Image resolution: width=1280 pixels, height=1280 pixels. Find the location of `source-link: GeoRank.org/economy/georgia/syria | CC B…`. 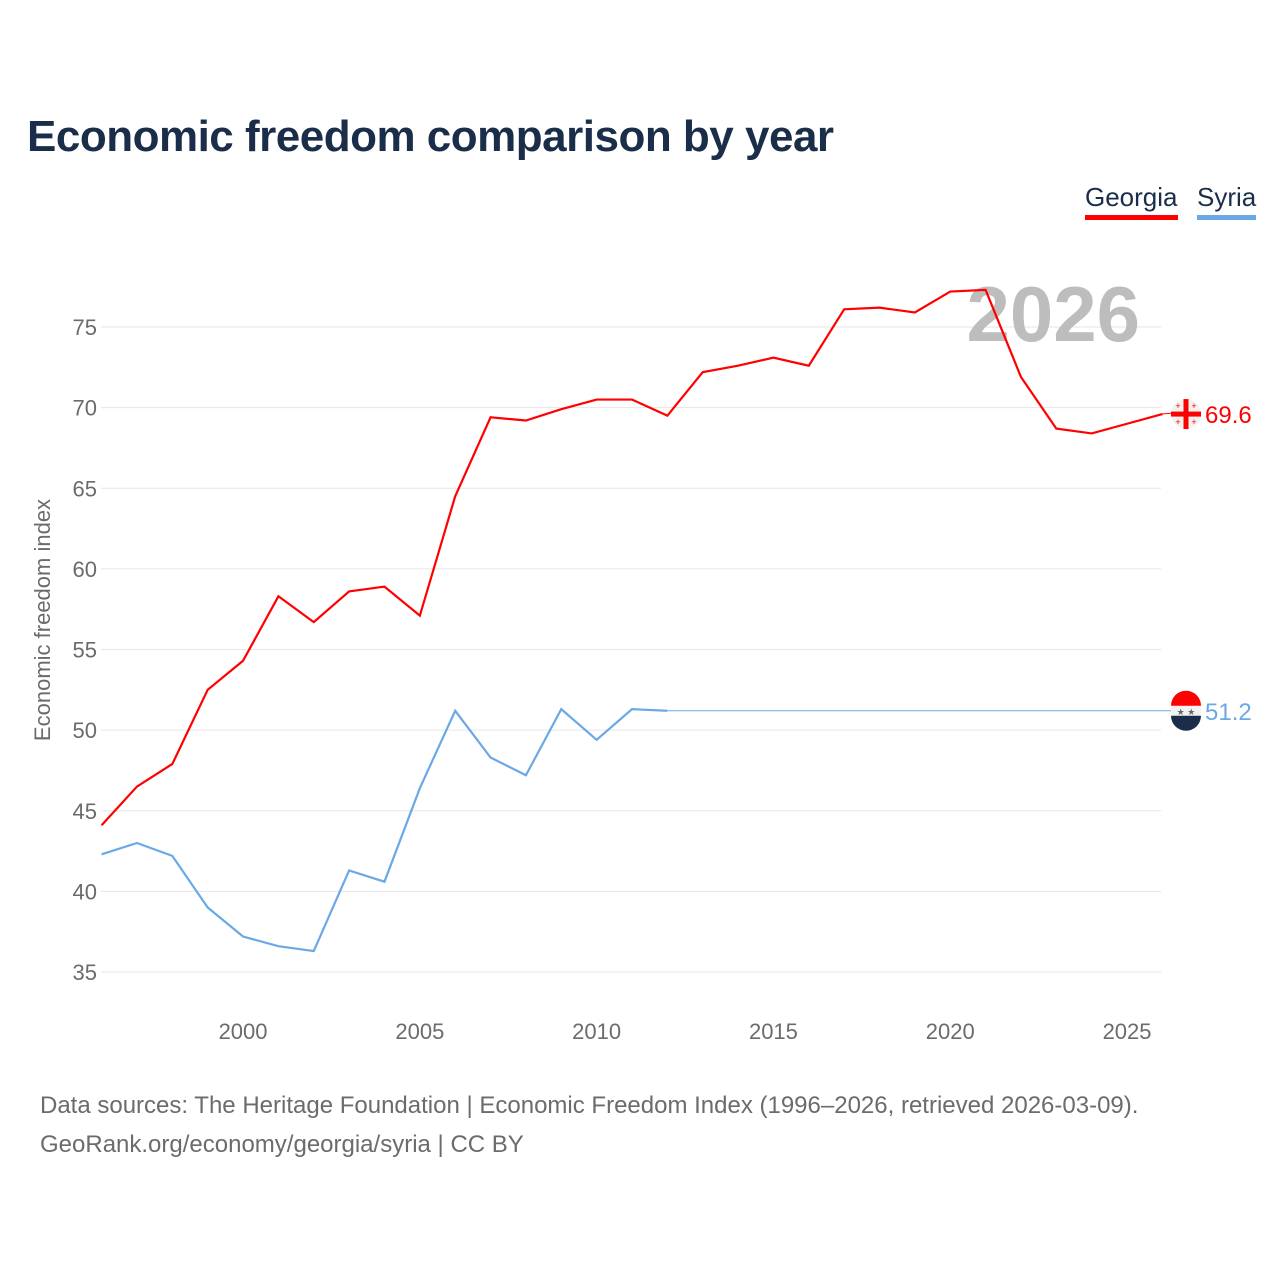

source-link: GeoRank.org/economy/georgia/syria | CC B… is located at coordinates (282, 1144).